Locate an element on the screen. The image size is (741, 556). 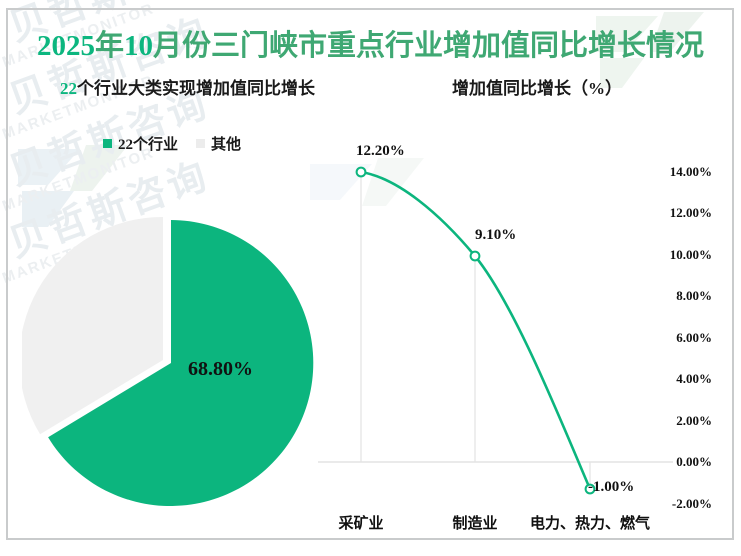
y-axis-tick-6: 6.00% is located at coordinates (694, 337).